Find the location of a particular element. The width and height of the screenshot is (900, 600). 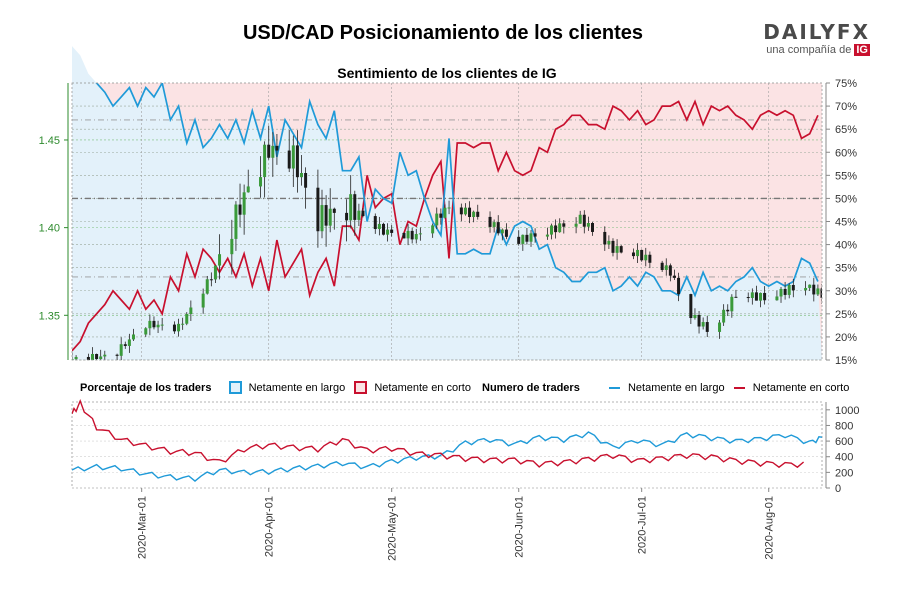

chart-subtitle: Sentimiento de los clientes de IG is located at coordinates (447, 73).